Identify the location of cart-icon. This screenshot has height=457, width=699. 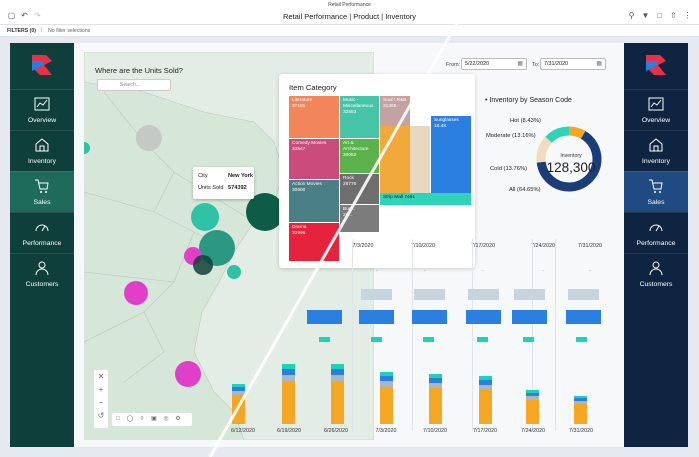
(42, 186).